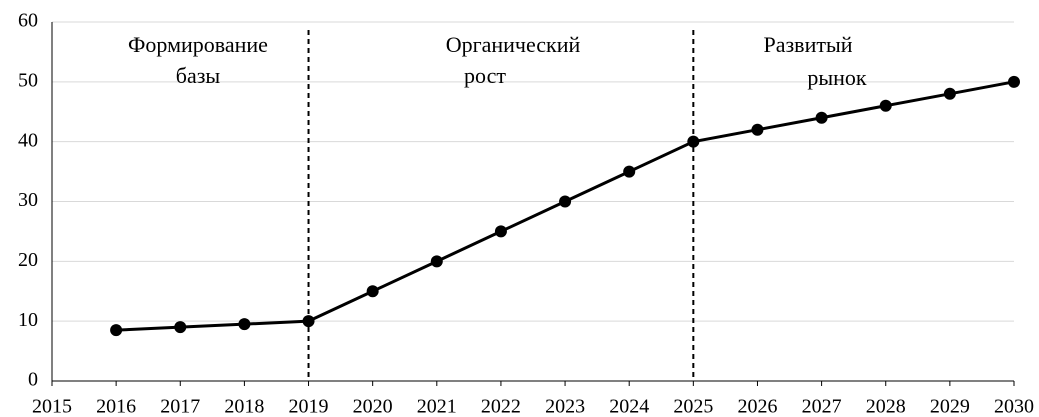  What do you see at coordinates (28, 200) in the screenshot?
I see `y-tick-label: 30` at bounding box center [28, 200].